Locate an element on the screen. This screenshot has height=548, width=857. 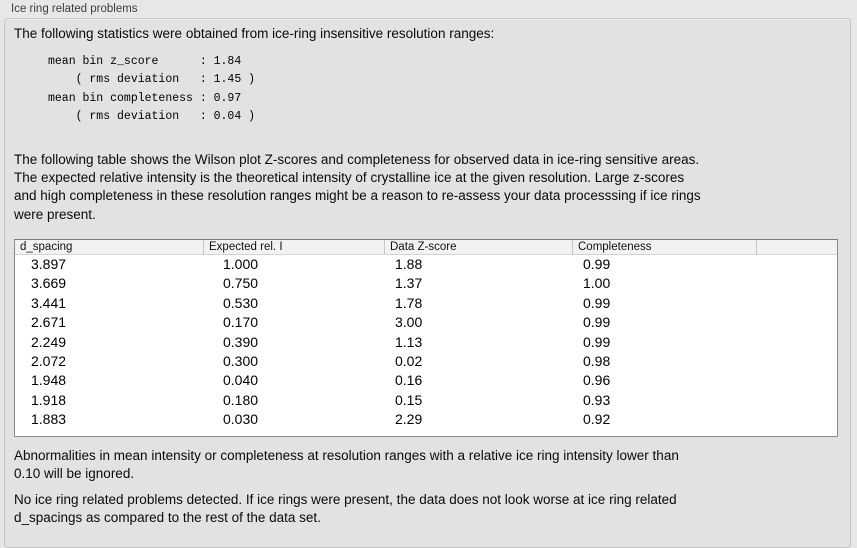
table-cell: 1.918 is located at coordinates (49, 399).